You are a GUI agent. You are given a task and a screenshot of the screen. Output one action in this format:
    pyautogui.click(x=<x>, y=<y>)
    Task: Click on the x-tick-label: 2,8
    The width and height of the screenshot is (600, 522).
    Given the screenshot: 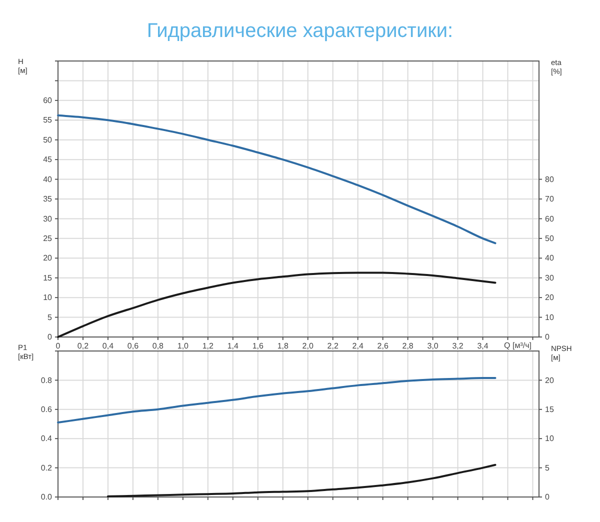 What is the action you would take?
    pyautogui.click(x=408, y=346)
    